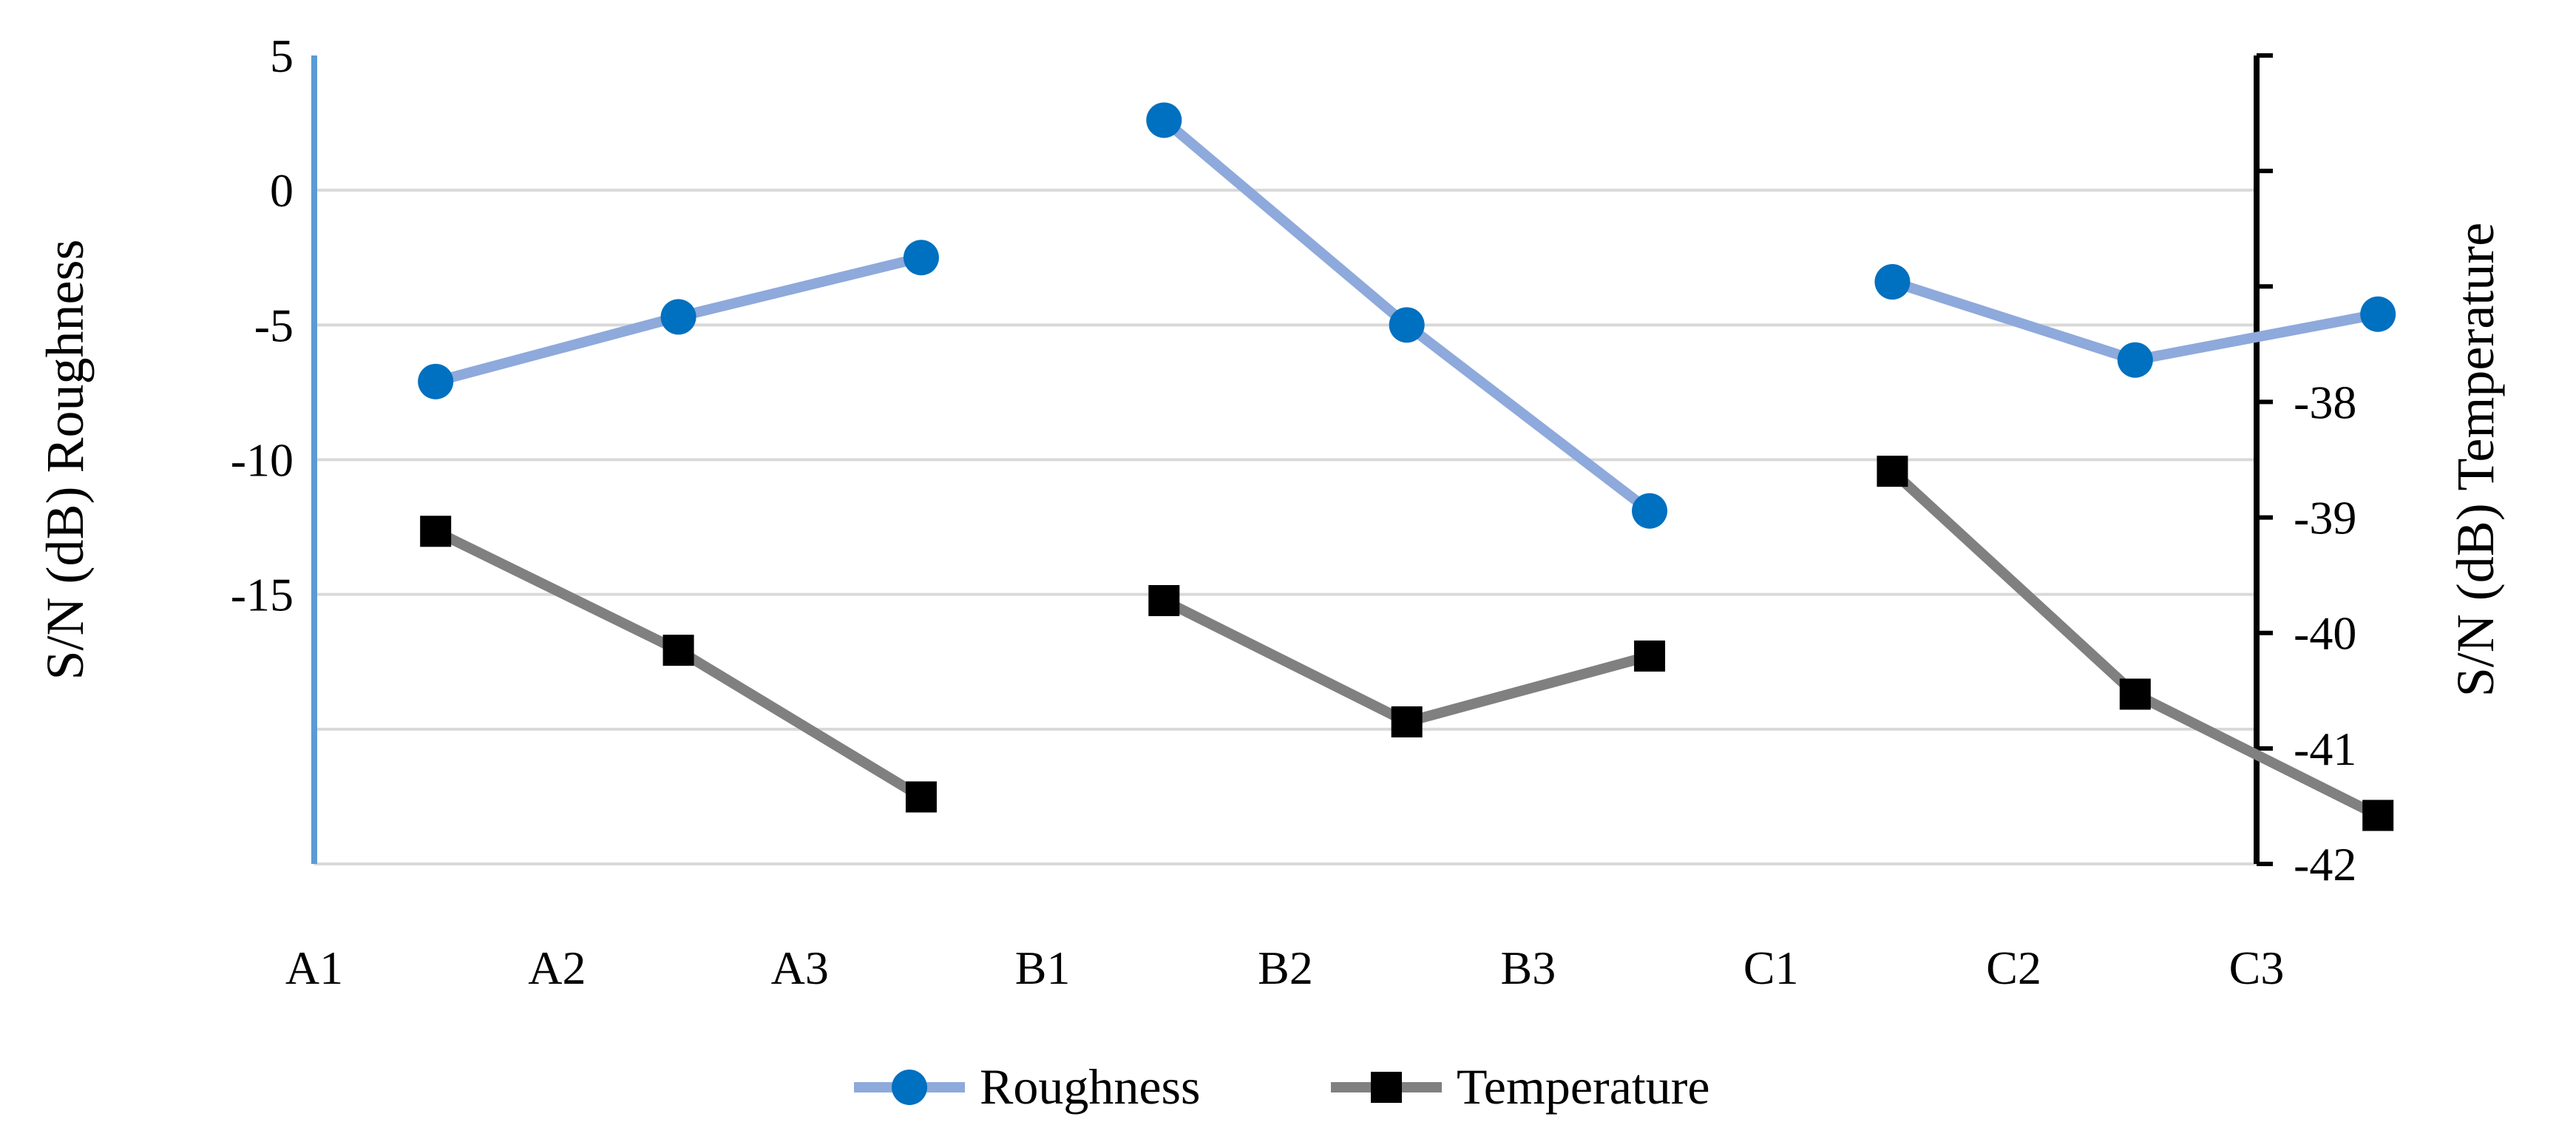  Describe the element at coordinates (65, 459) in the screenshot. I see `left-y-axis-title: S/N (dB) Roughness` at that location.